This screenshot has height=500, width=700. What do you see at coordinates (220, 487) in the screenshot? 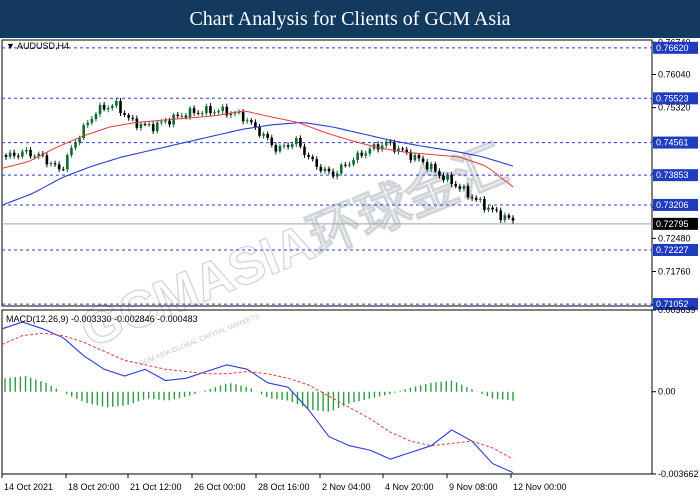
I see `x-tick-label: 26 Oct 00:00` at bounding box center [220, 487].